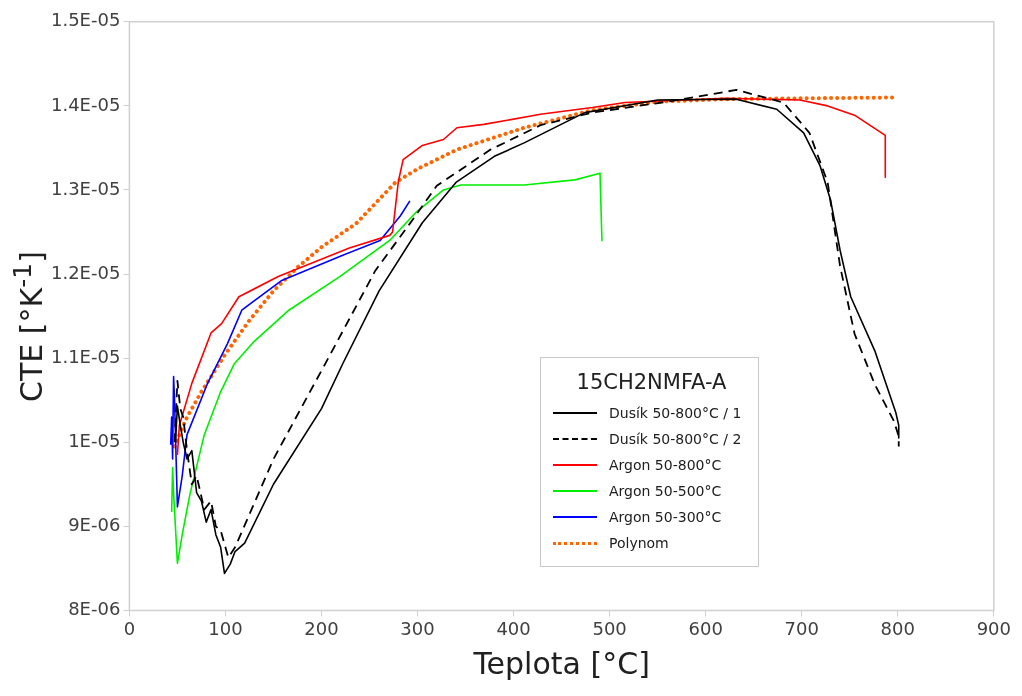  What do you see at coordinates (897, 628) in the screenshot?
I see `x-tick-label: 800` at bounding box center [897, 628].